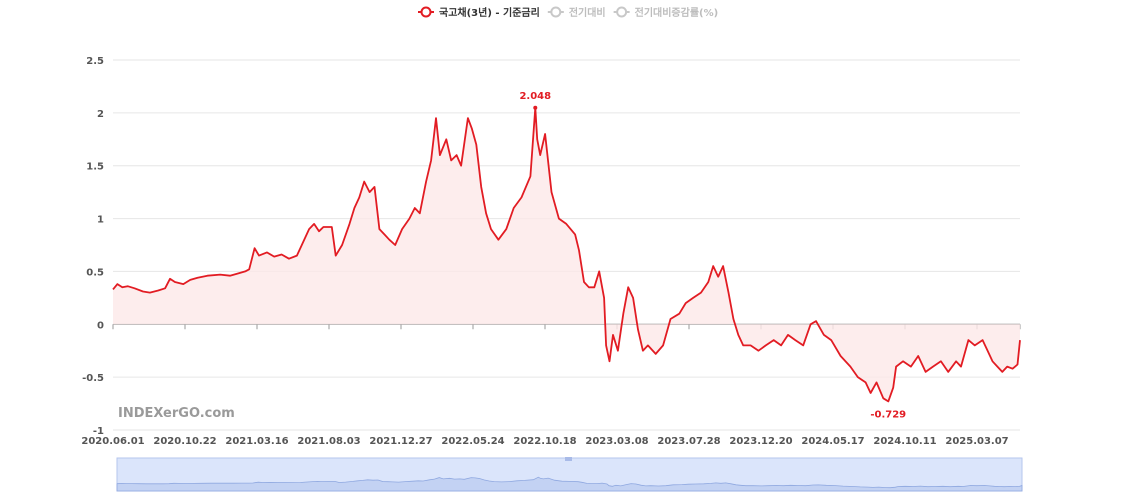 This screenshot has width=1134, height=504. What do you see at coordinates (616, 441) in the screenshot?
I see `x-tick-label: 2023.03.08` at bounding box center [616, 441].